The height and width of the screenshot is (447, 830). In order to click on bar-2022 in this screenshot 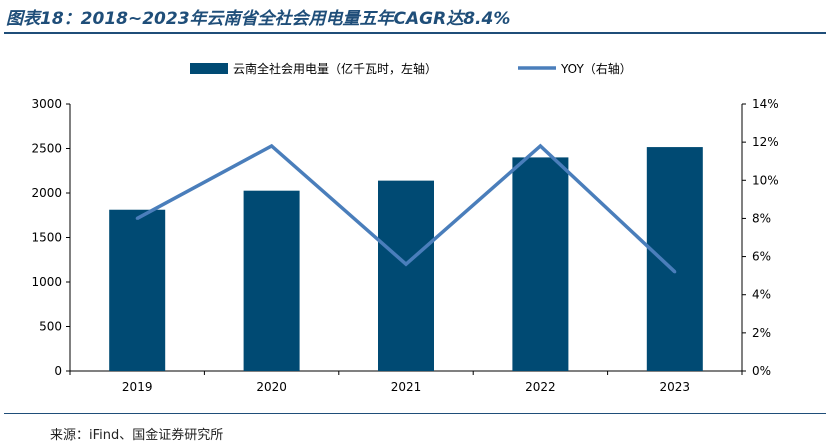, I will do `click(540, 264)`.